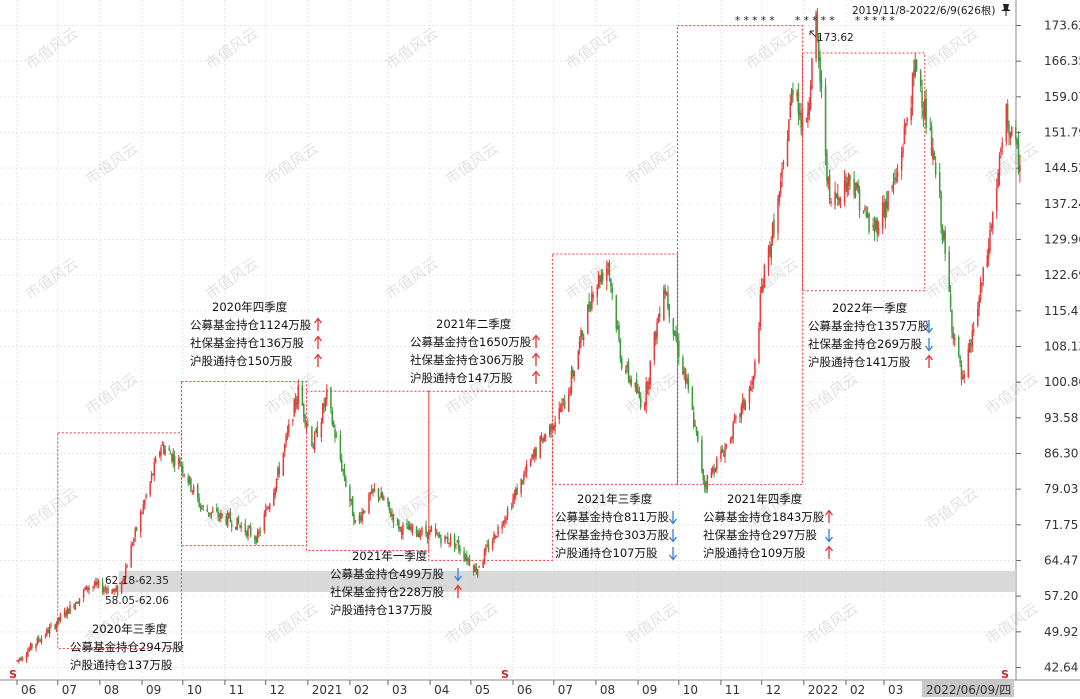 The image size is (1080, 699). Describe the element at coordinates (1061, 418) in the screenshot. I see `y-tick-label: 93.58` at that location.